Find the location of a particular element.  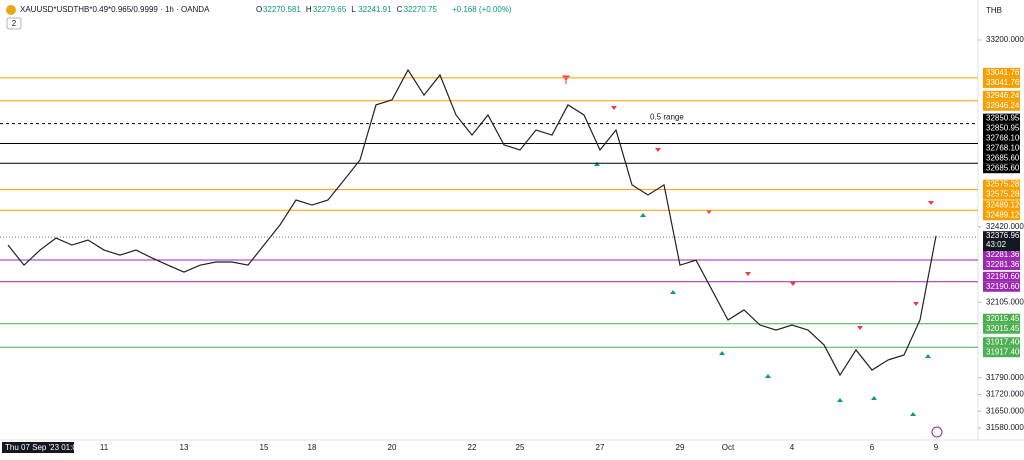

ohlc-label: O is located at coordinates (259, 9).